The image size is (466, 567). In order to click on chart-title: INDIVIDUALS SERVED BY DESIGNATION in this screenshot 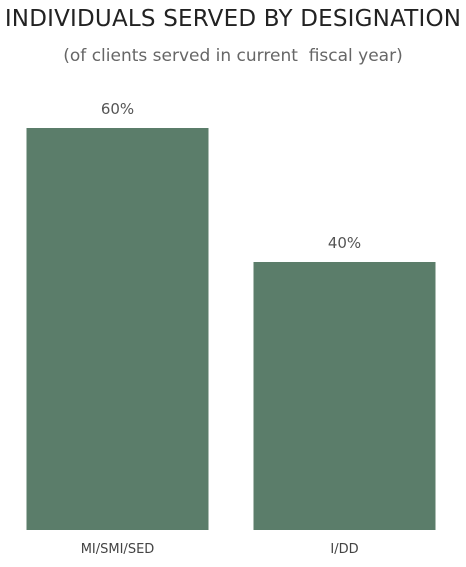, I will do `click(233, 19)`.